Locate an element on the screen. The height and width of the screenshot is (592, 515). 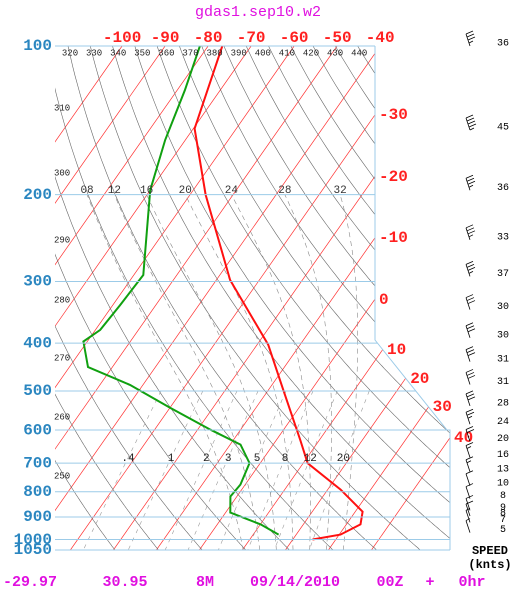
plot-border is located at coordinates (412, 298).